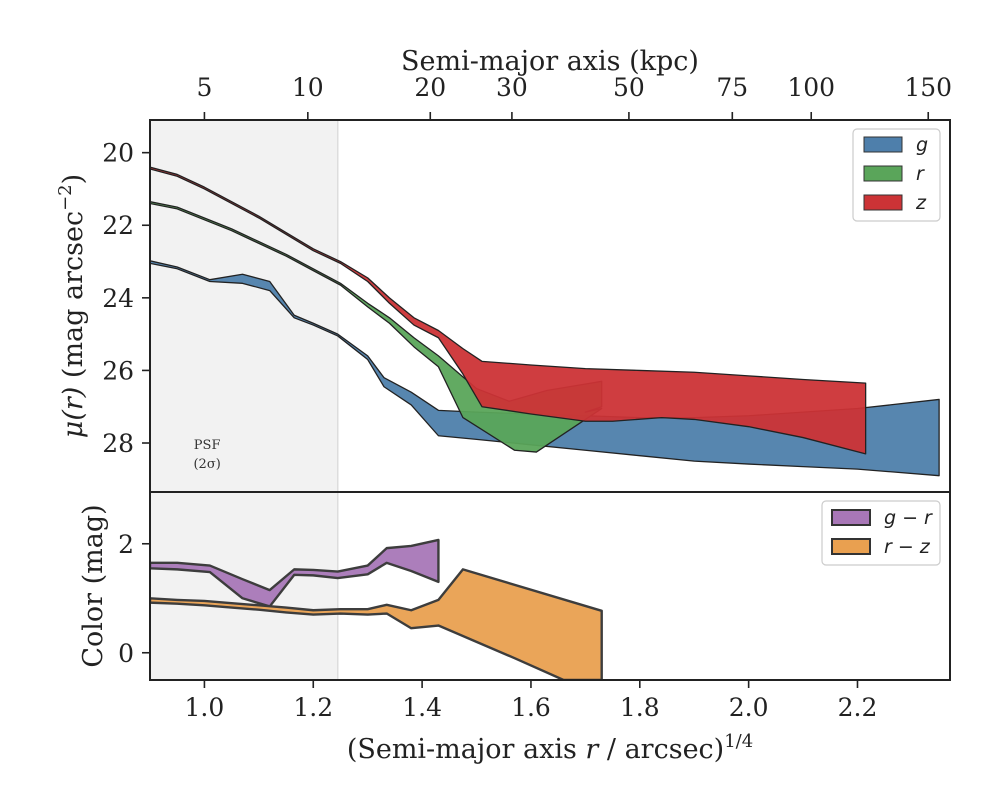  What do you see at coordinates (207, 445) in the screenshot?
I see `psf-label: PSF` at bounding box center [207, 445].